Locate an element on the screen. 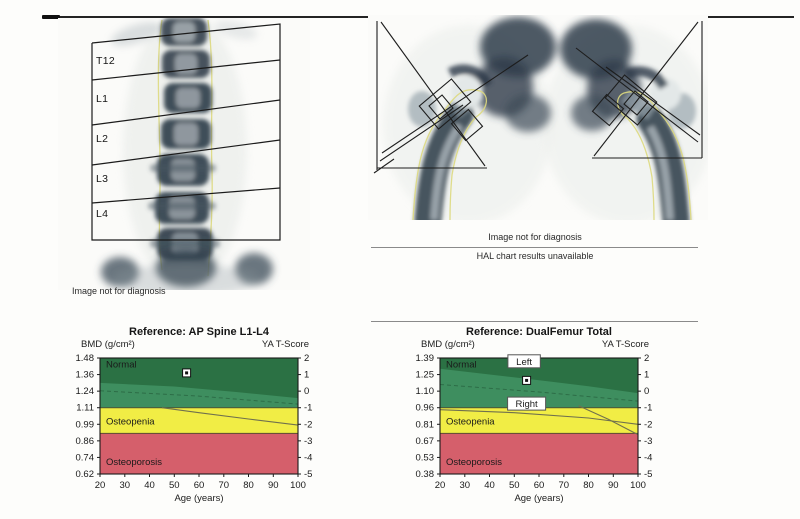 This screenshot has height=519, width=800. svg-text: Left is located at coordinates (524, 362).